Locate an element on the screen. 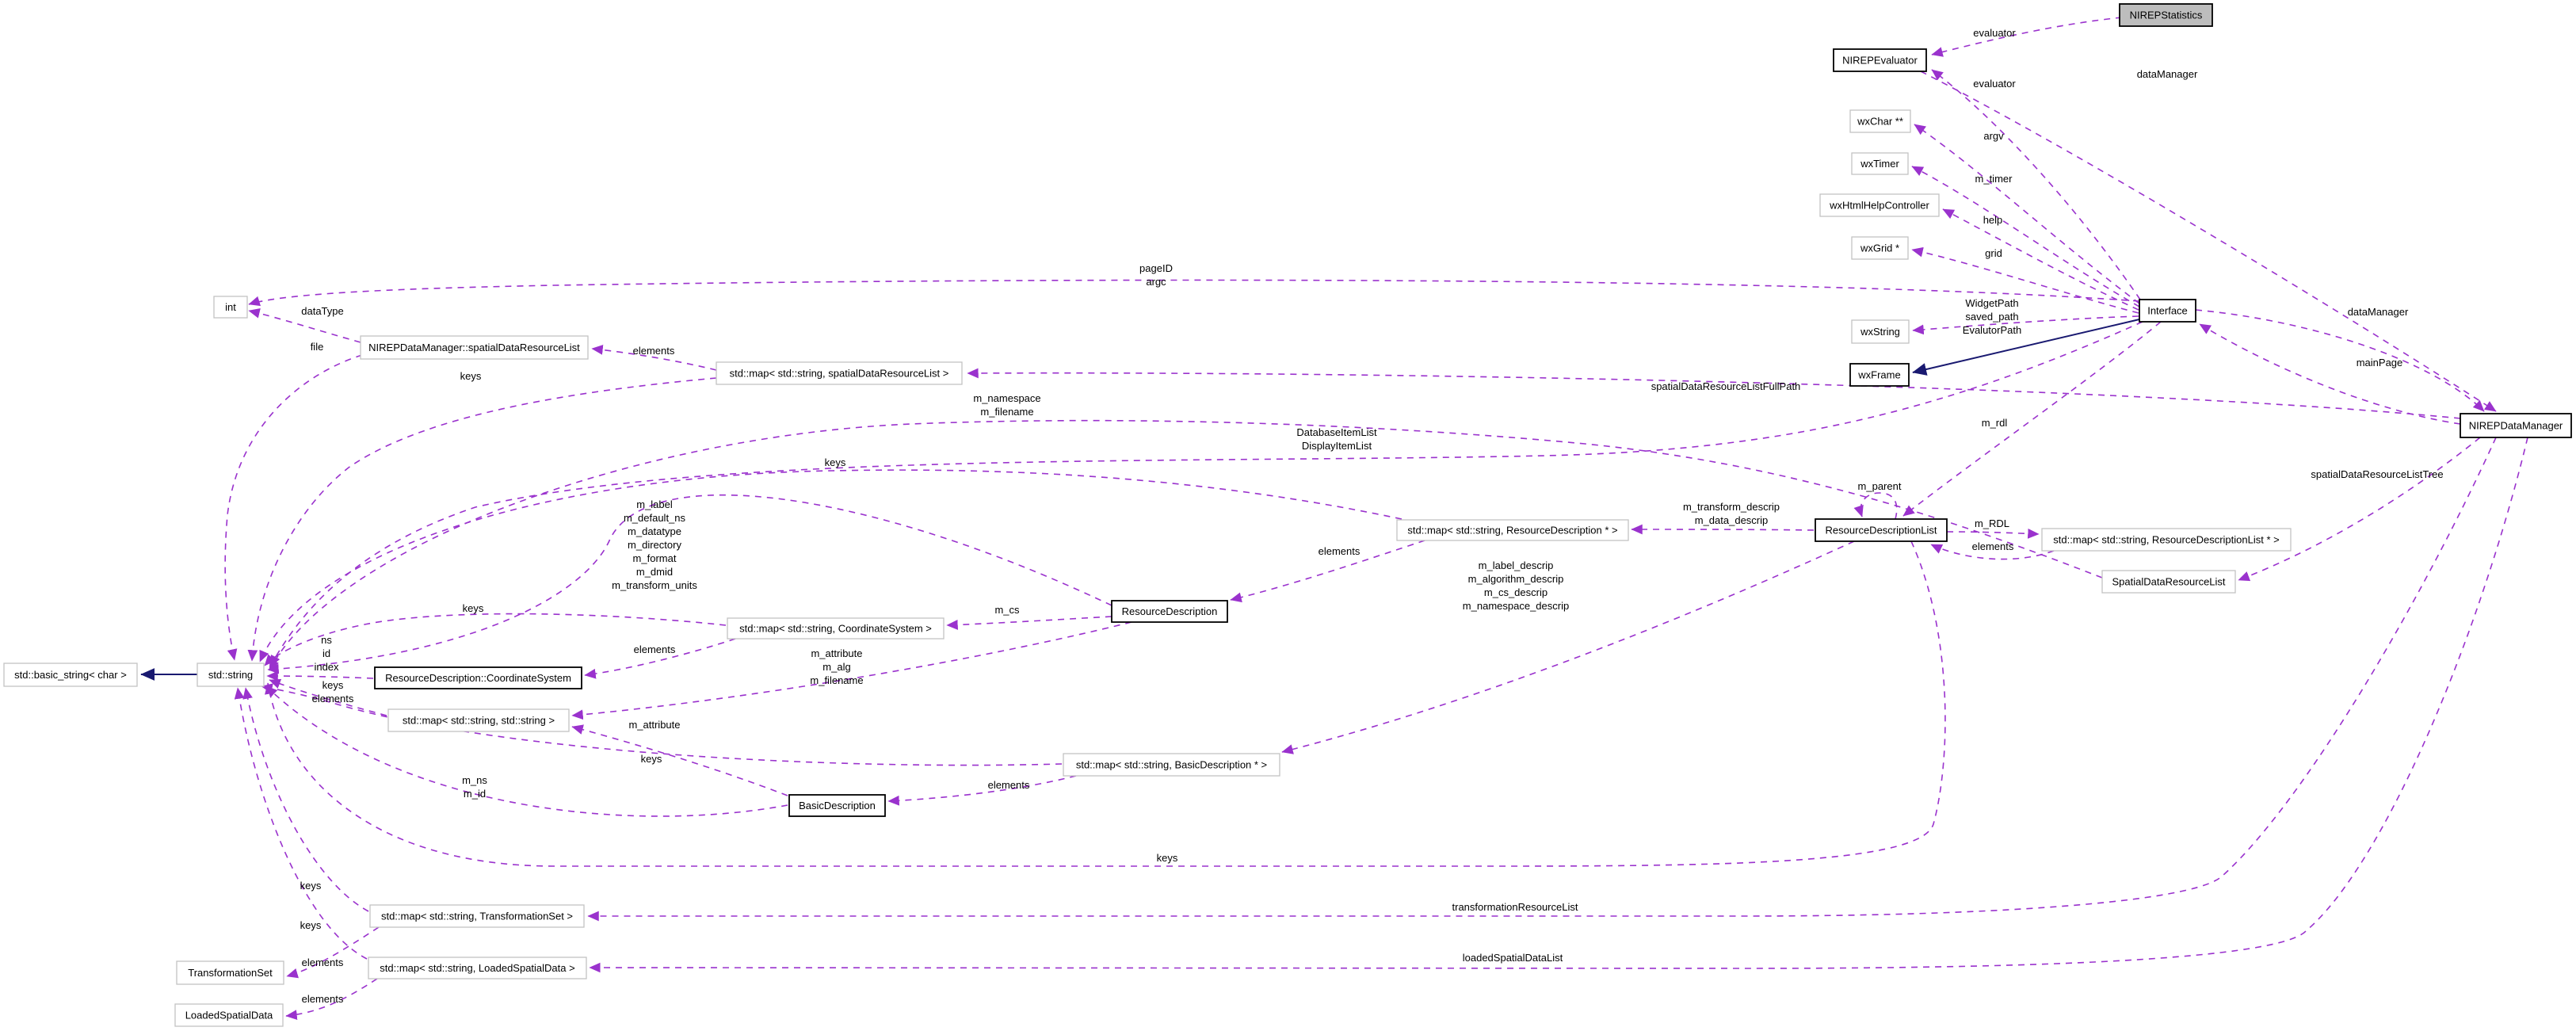 This screenshot has height=1031, width=2576. edge-label-rd-std_string: m_datatype is located at coordinates (654, 531).